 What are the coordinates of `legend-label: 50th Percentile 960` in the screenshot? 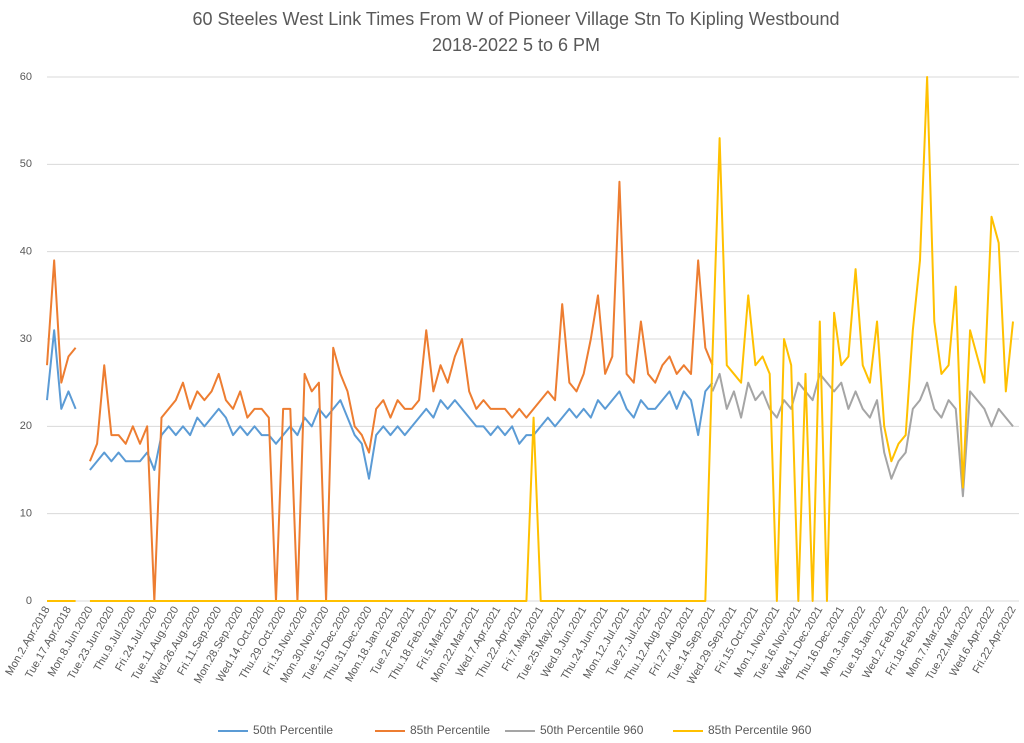 It's located at (592, 730).